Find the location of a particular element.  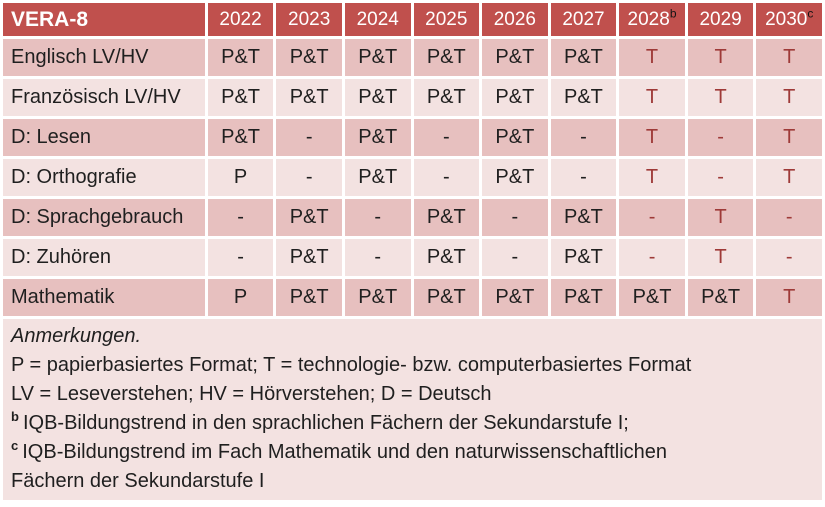

year-column-header: 2030c is located at coordinates (789, 19).